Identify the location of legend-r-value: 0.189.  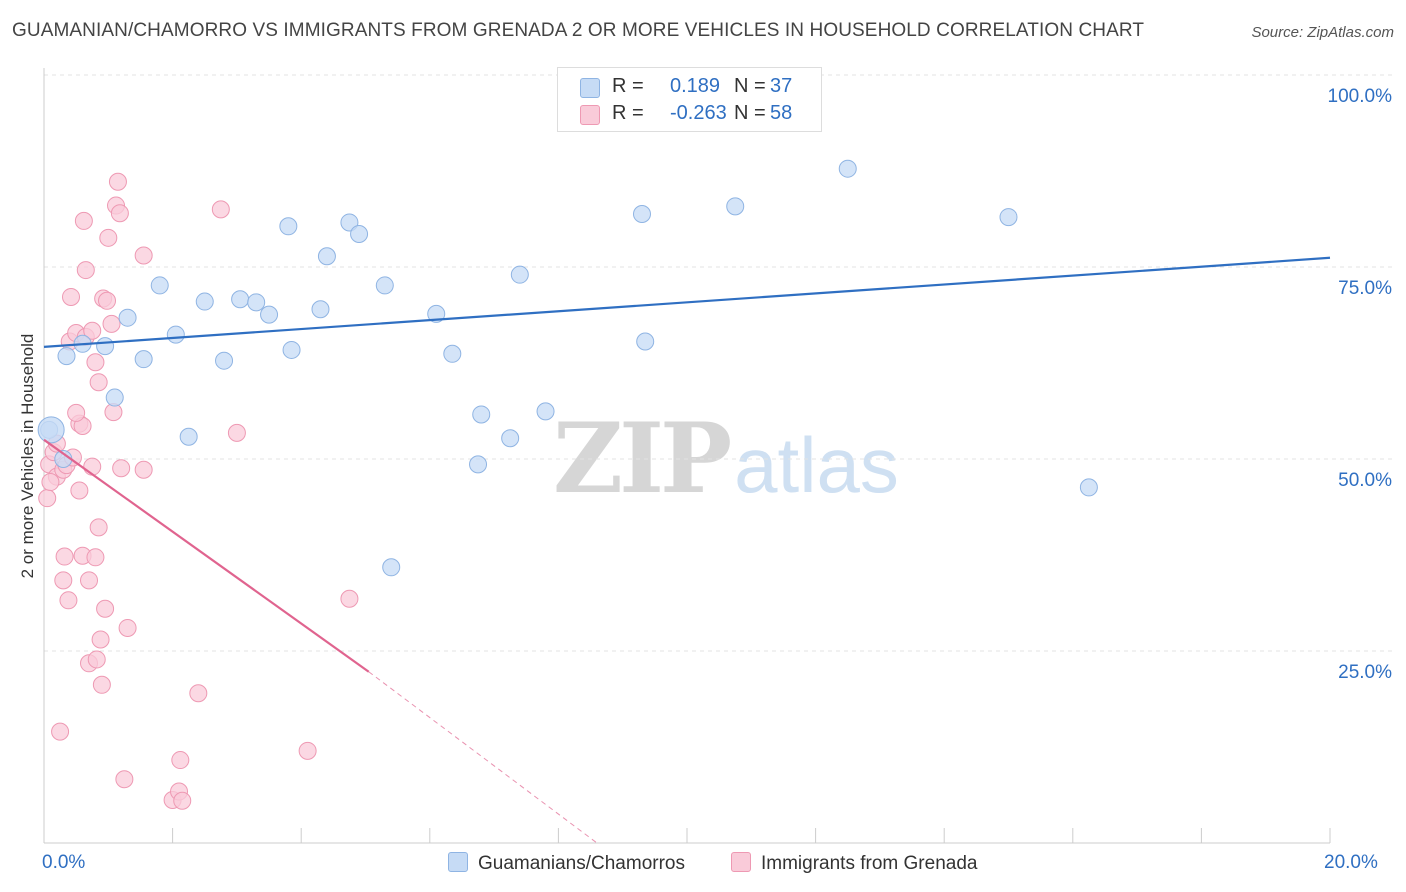
(695, 86).